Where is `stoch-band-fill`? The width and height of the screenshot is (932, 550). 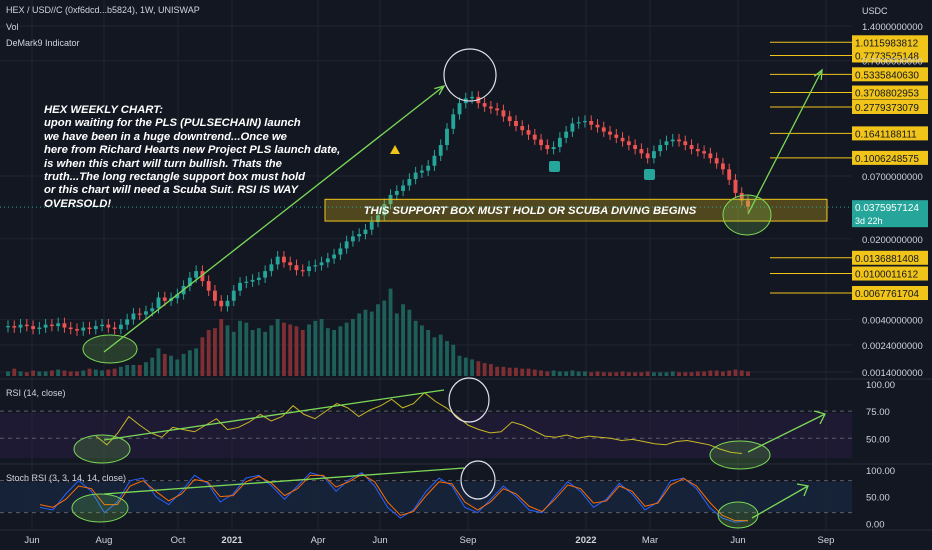 stoch-band-fill is located at coordinates (426, 497).